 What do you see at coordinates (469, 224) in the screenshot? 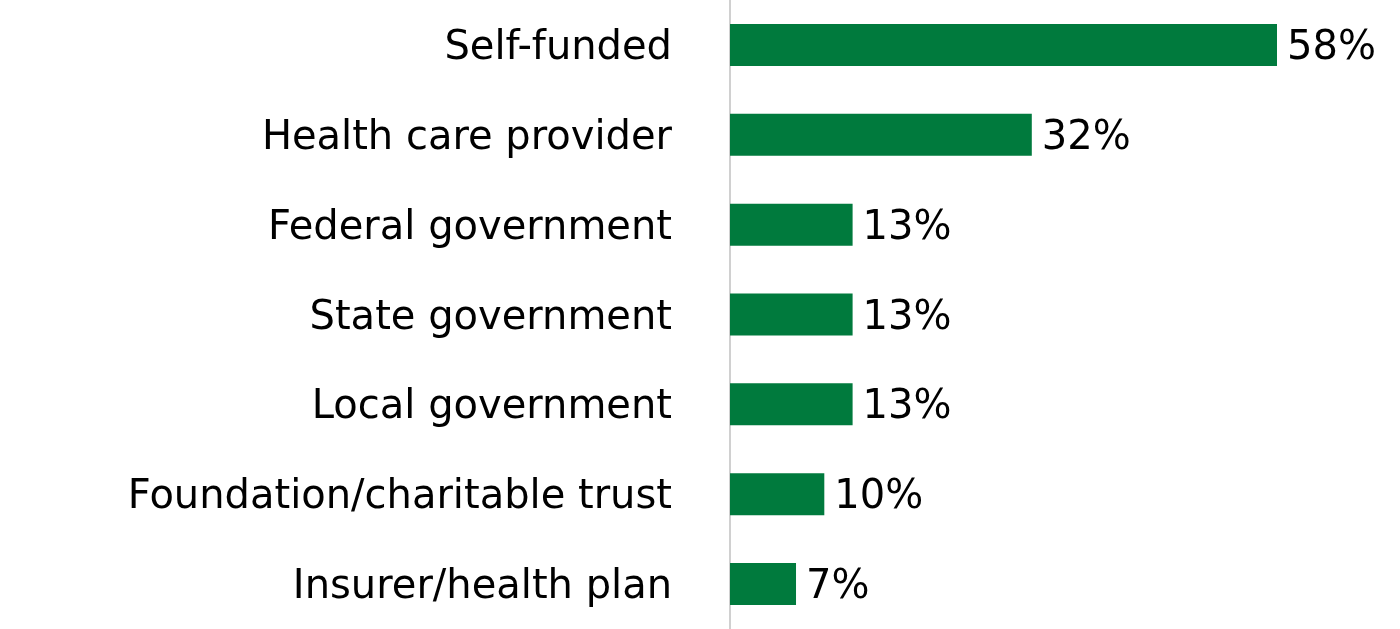
I see `y-tick-label: Federal government` at bounding box center [469, 224].